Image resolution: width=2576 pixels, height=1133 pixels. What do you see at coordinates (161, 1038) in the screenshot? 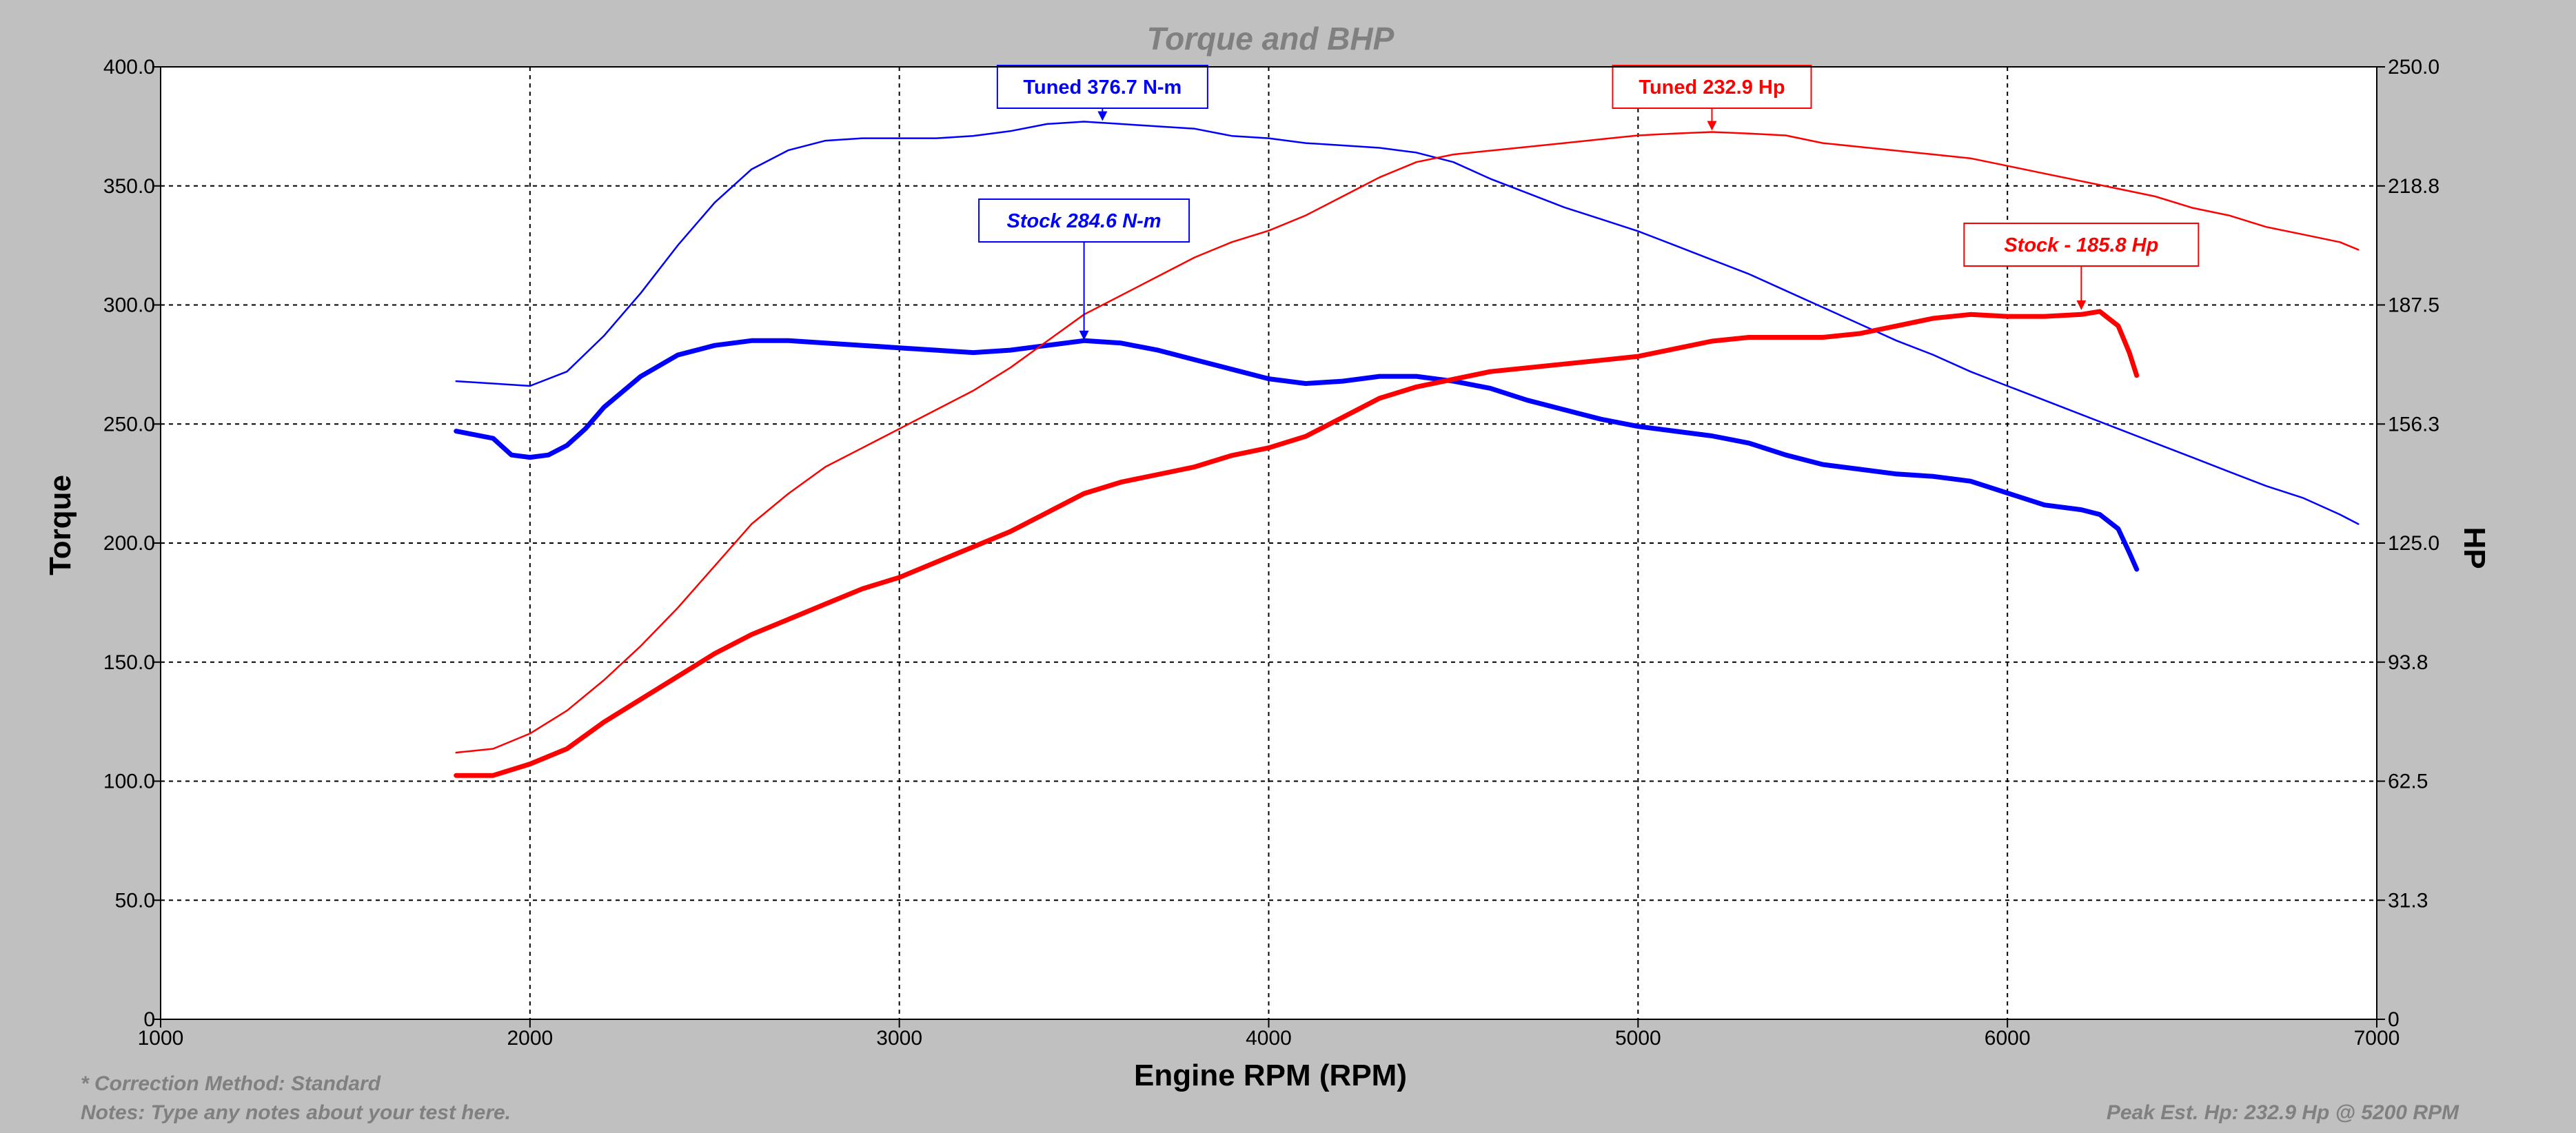
I see `x-tick-label: 1000` at bounding box center [161, 1038].